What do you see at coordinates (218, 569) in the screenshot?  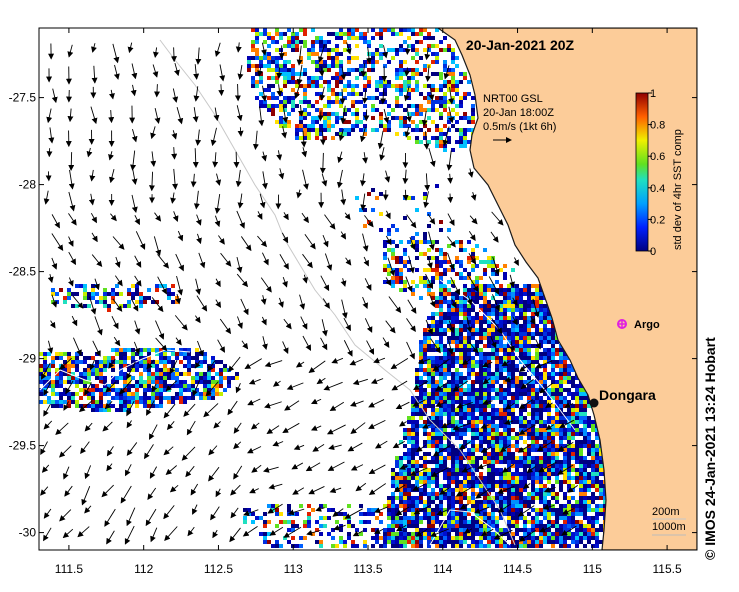 I see `lon-tick-label: 112.5` at bounding box center [218, 569].